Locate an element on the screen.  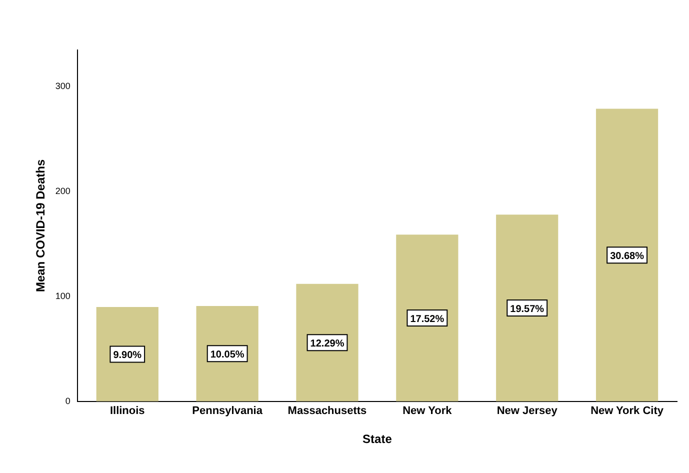
x-tick-label: Massachusetts is located at coordinates (327, 411).